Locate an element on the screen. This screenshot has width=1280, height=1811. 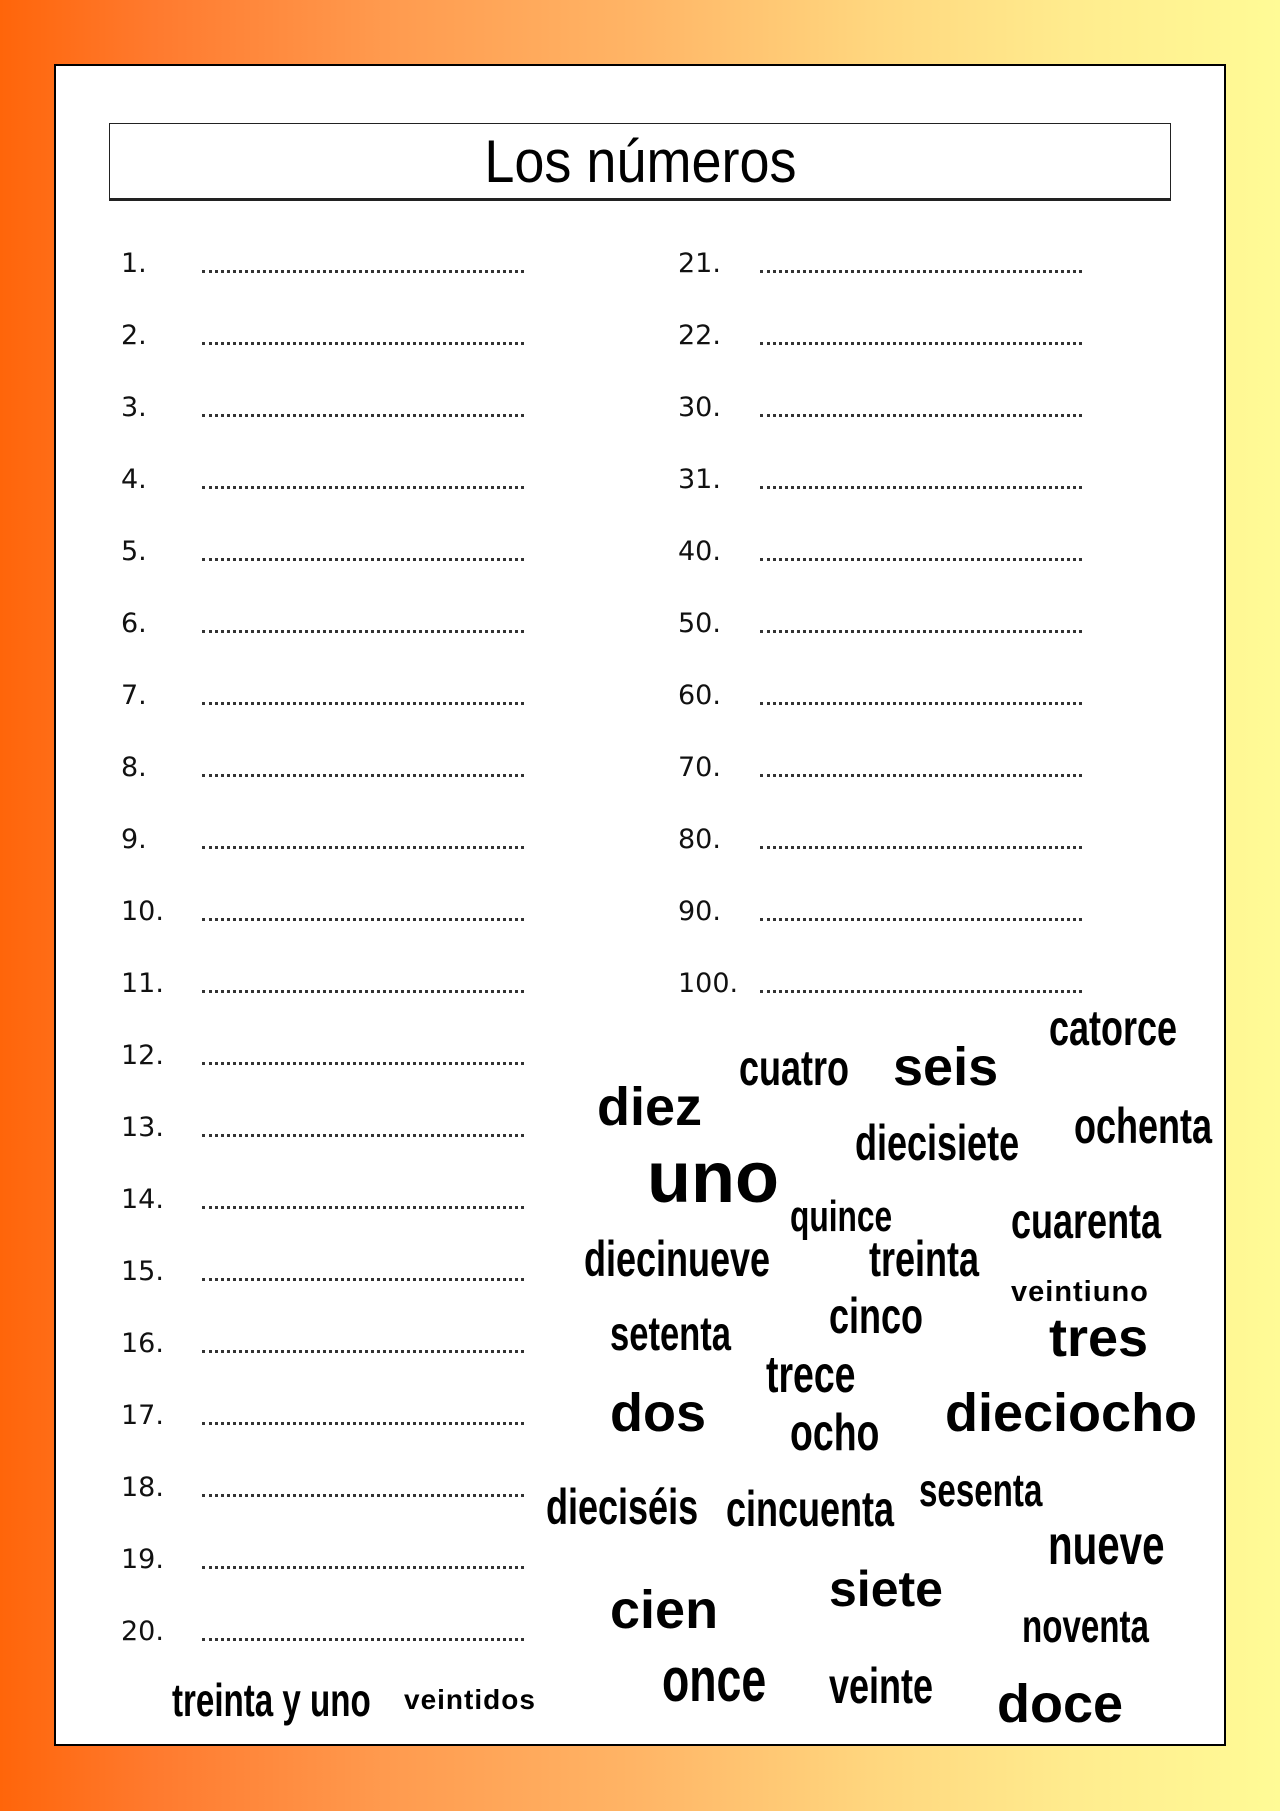
word-doce: doce is located at coordinates (1060, 1704).